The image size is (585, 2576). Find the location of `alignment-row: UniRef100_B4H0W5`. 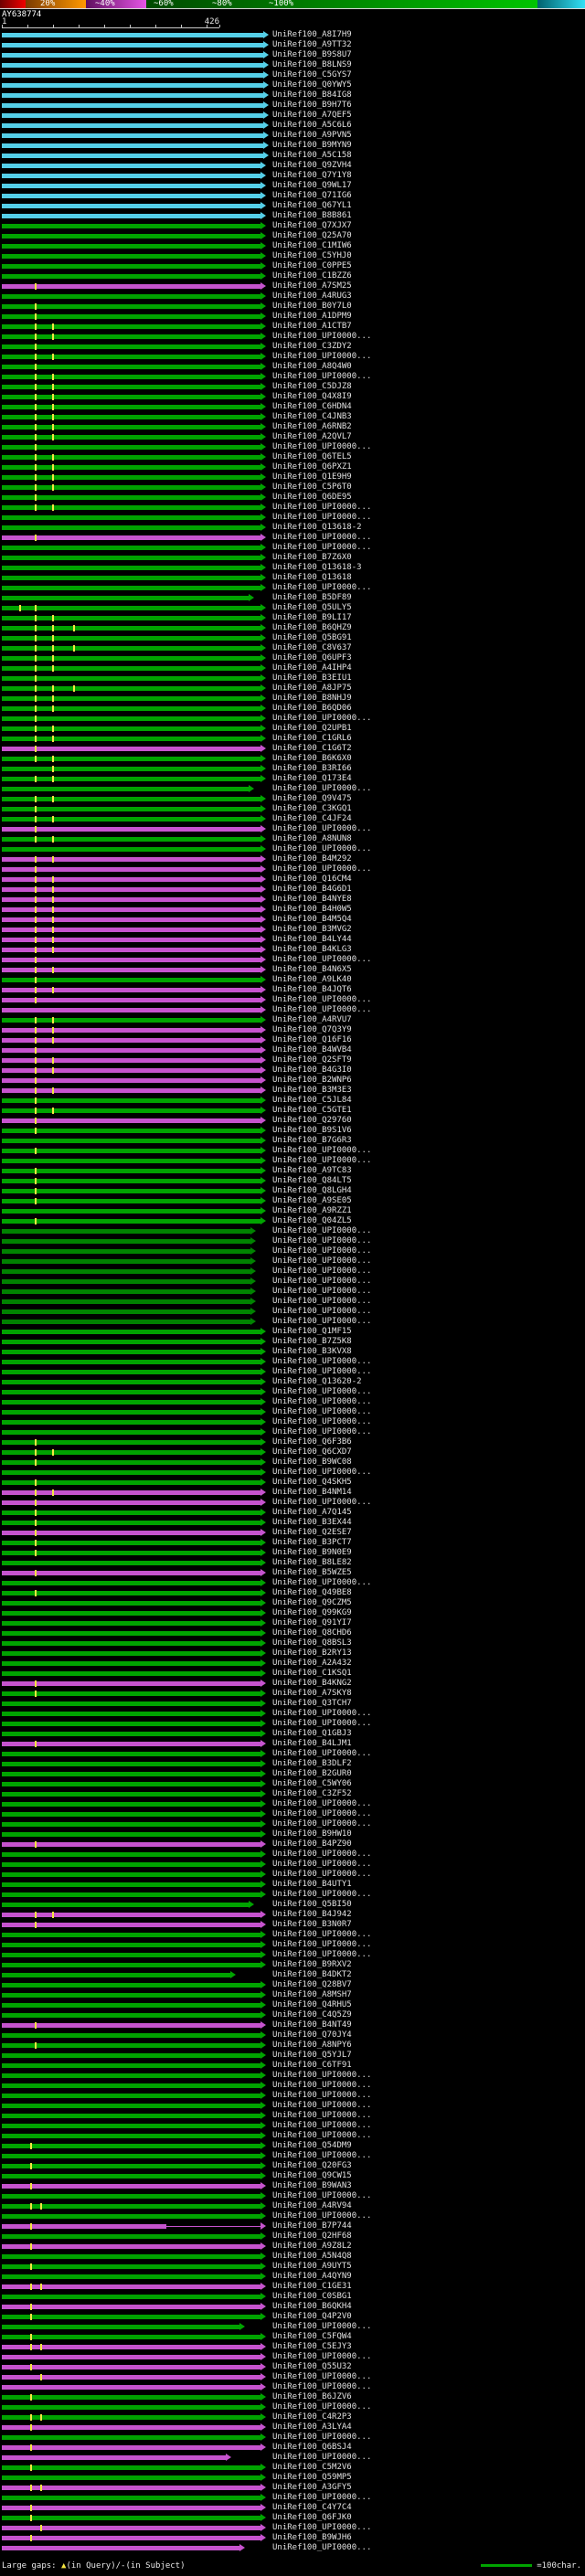

alignment-row: UniRef100_B4H0W5 is located at coordinates (293, 910).